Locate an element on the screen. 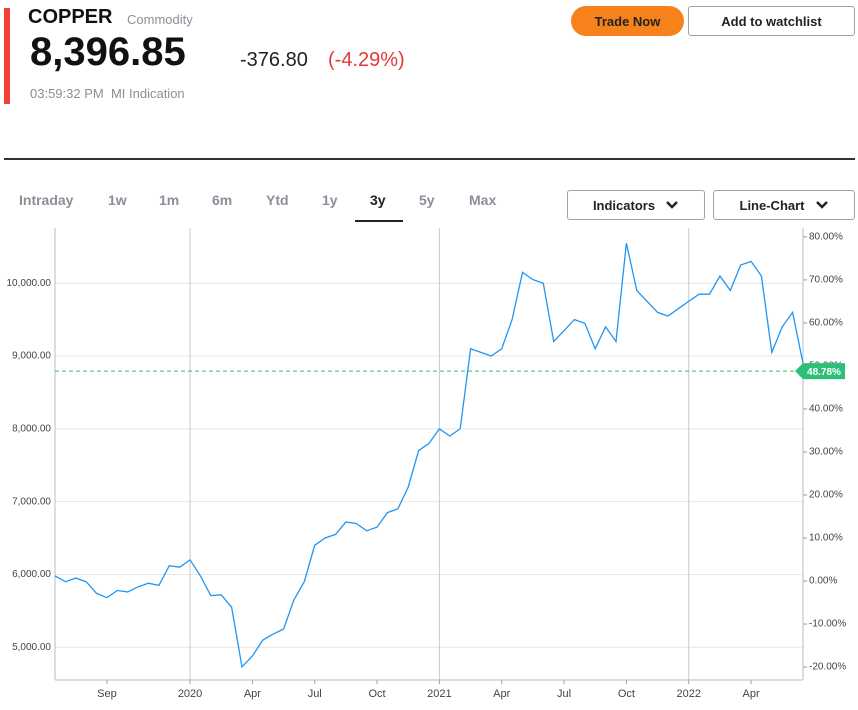 The height and width of the screenshot is (710, 858). timestamp: 03:59:32 PM MI Indication is located at coordinates (107, 93).